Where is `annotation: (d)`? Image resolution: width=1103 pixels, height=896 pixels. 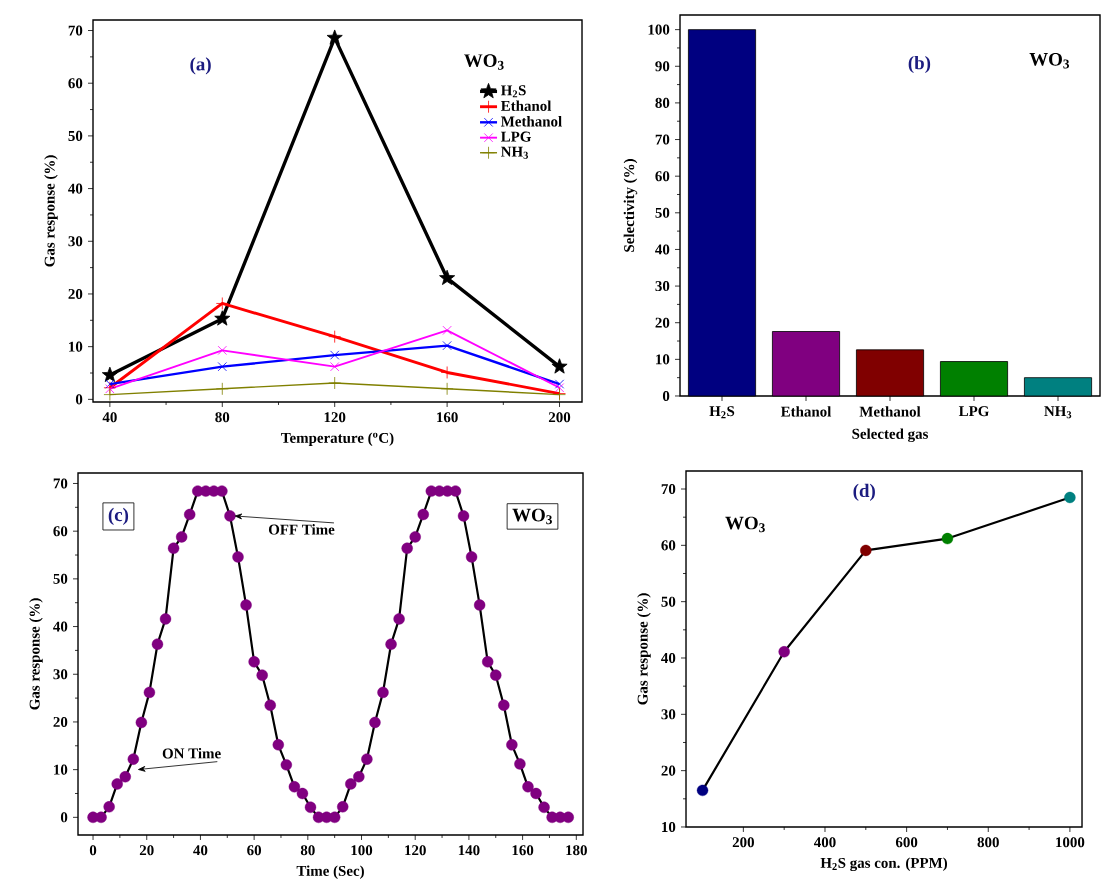
annotation: (d) is located at coordinates (864, 492).